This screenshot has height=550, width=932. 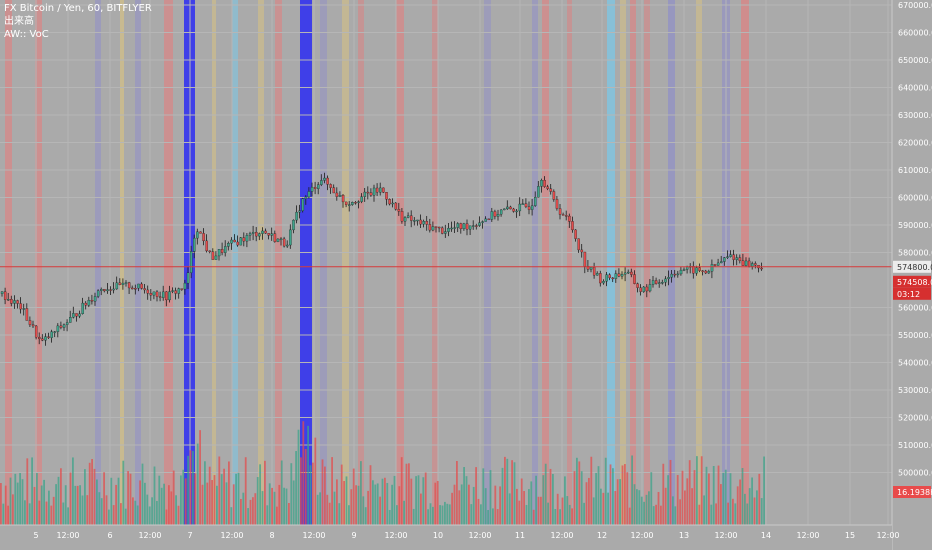 I want to click on voc-indicator-label: AW:: VoC, so click(x=26, y=34).